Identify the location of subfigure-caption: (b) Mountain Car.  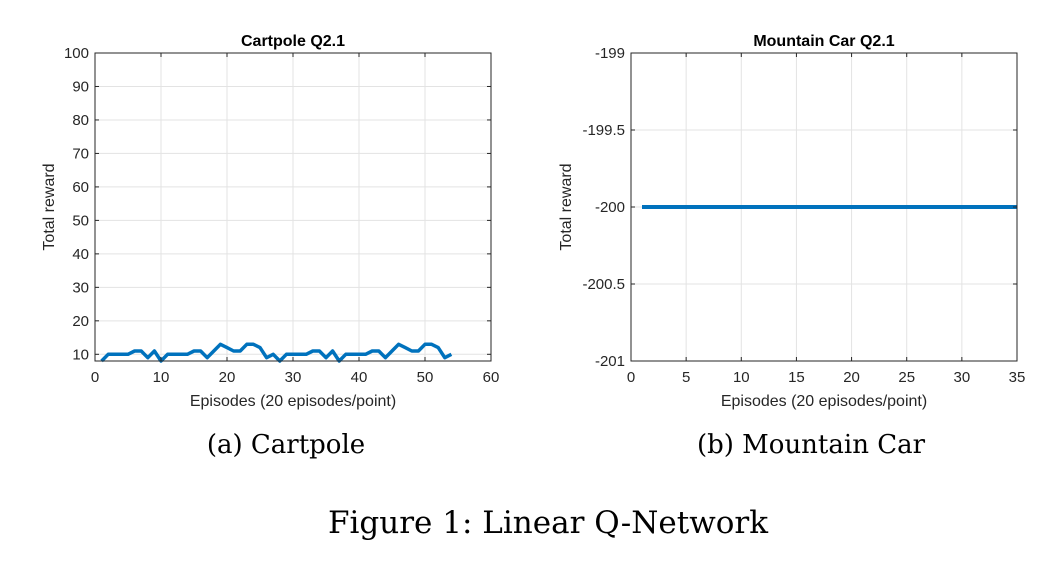
(811, 445).